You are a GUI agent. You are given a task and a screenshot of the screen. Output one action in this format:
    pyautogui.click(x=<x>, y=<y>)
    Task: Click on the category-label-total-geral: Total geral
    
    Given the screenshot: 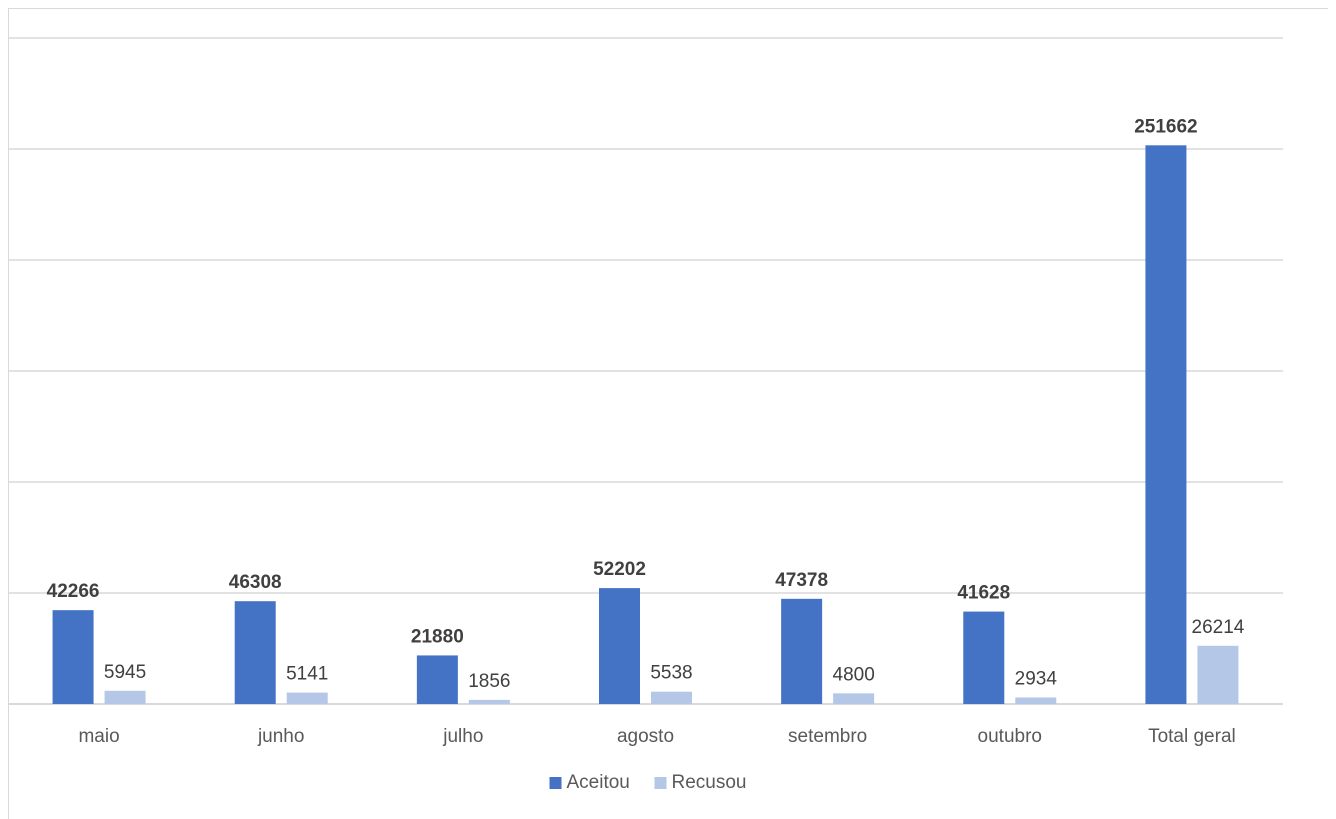 What is the action you would take?
    pyautogui.click(x=1192, y=736)
    